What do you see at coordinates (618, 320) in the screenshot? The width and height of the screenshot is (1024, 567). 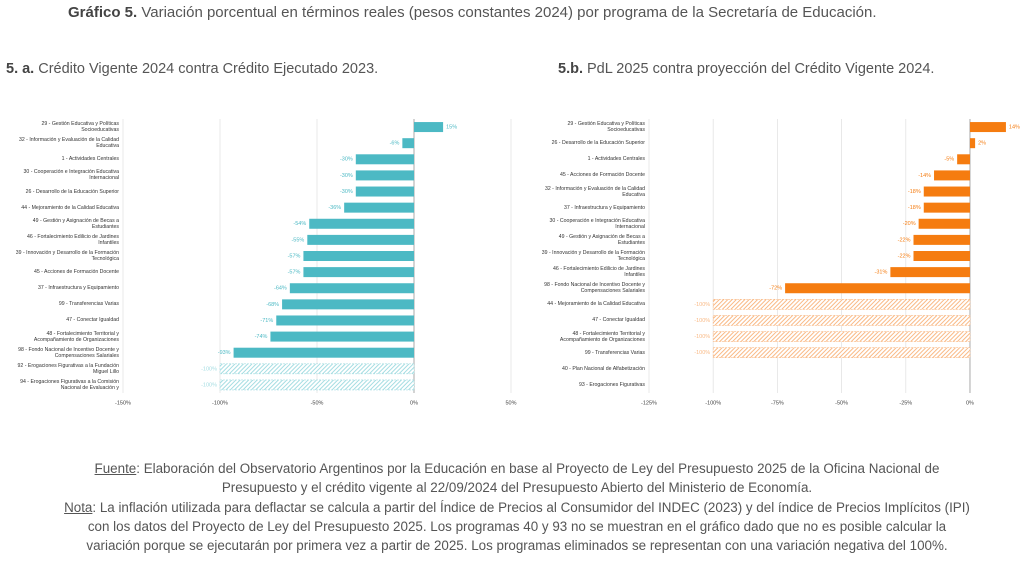 I see `category-label: 47 - Conectar Igualdad` at bounding box center [618, 320].